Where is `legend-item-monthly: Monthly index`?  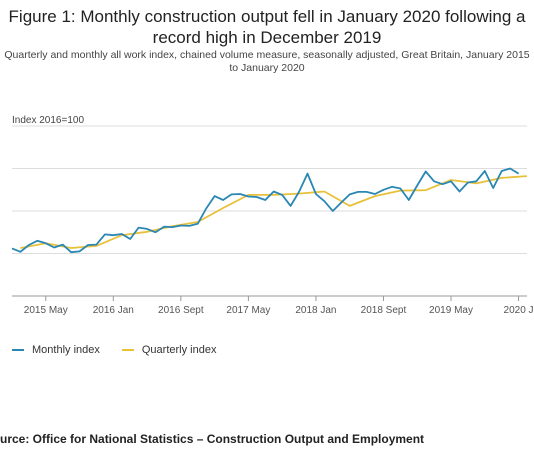 legend-item-monthly: Monthly index is located at coordinates (56, 350).